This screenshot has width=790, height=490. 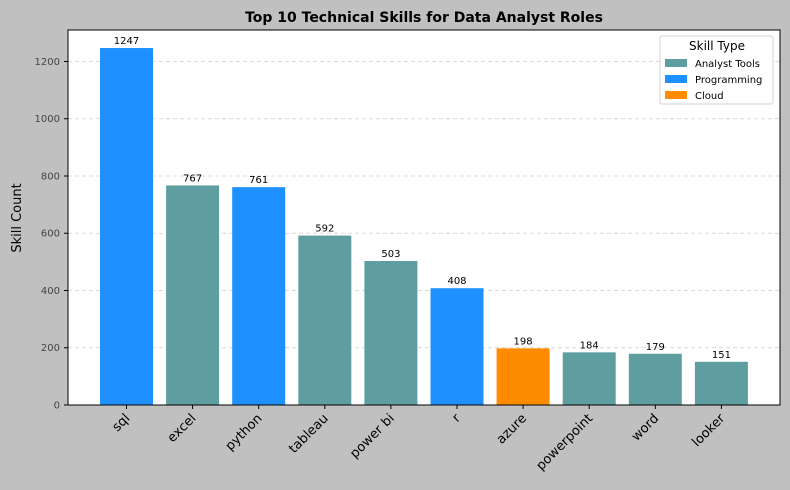 I want to click on x-tick-label: tableau, so click(x=308, y=433).